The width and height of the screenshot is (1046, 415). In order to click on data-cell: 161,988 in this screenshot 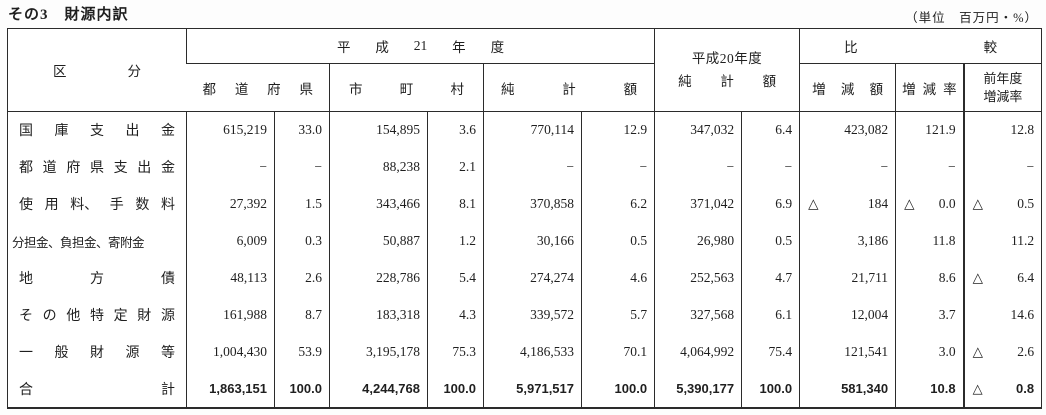, I will do `click(230, 315)`.